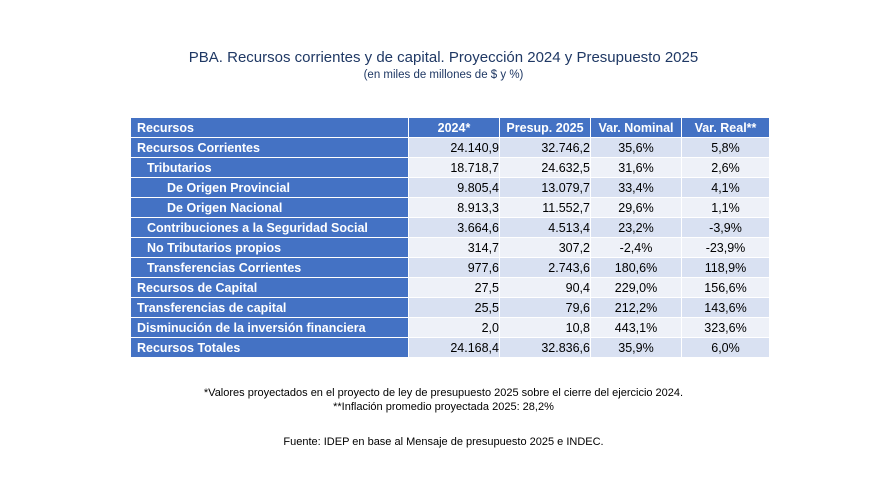  What do you see at coordinates (725, 227) in the screenshot?
I see `cell-var-real: -3,9%` at bounding box center [725, 227].